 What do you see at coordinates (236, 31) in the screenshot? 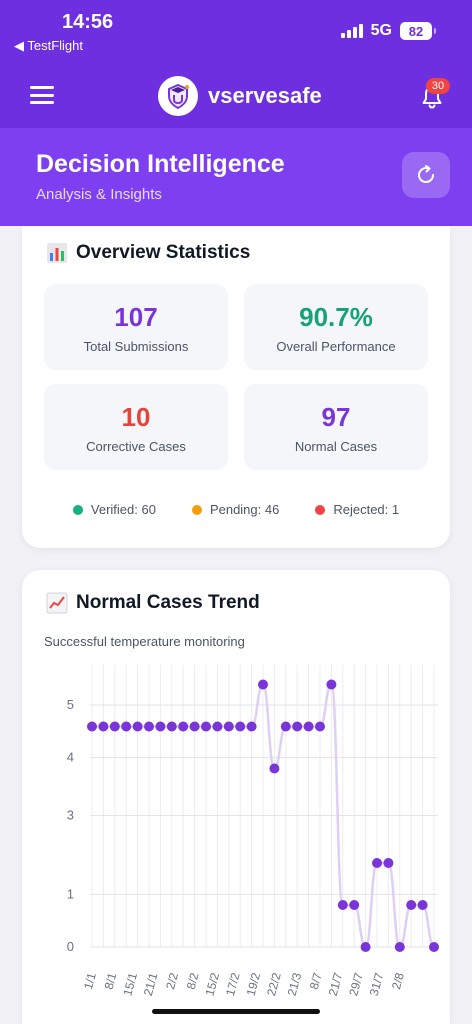
I see `status-bar: 14:56 ◀ TestFlight 5G 82` at bounding box center [236, 31].